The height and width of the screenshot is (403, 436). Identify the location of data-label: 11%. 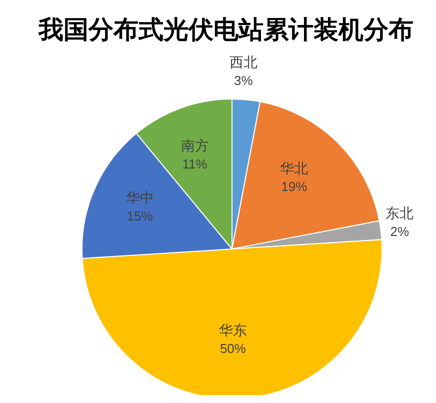
(195, 164).